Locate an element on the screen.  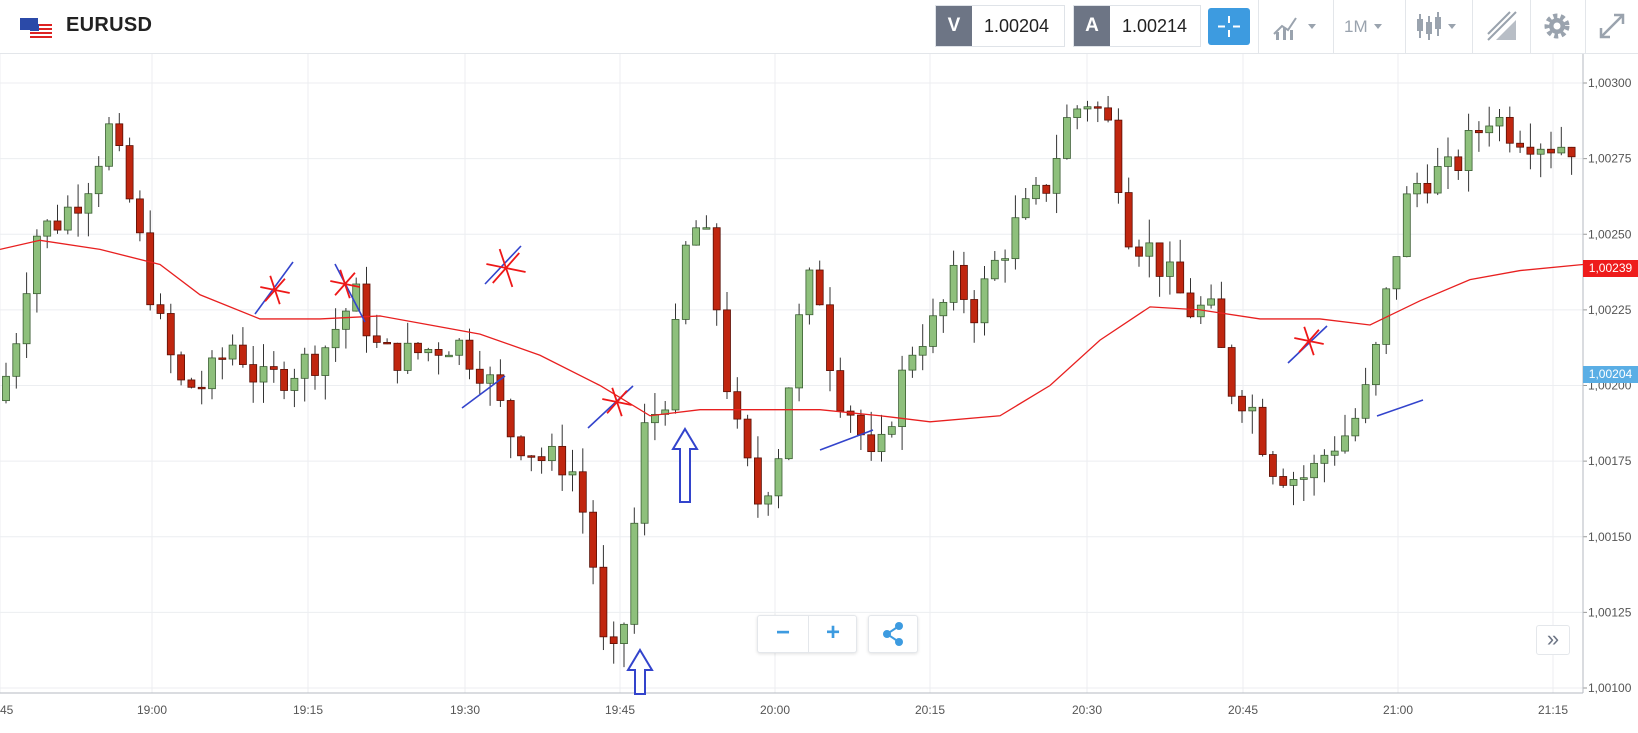
drawing-tools-button is located at coordinates (1502, 26).